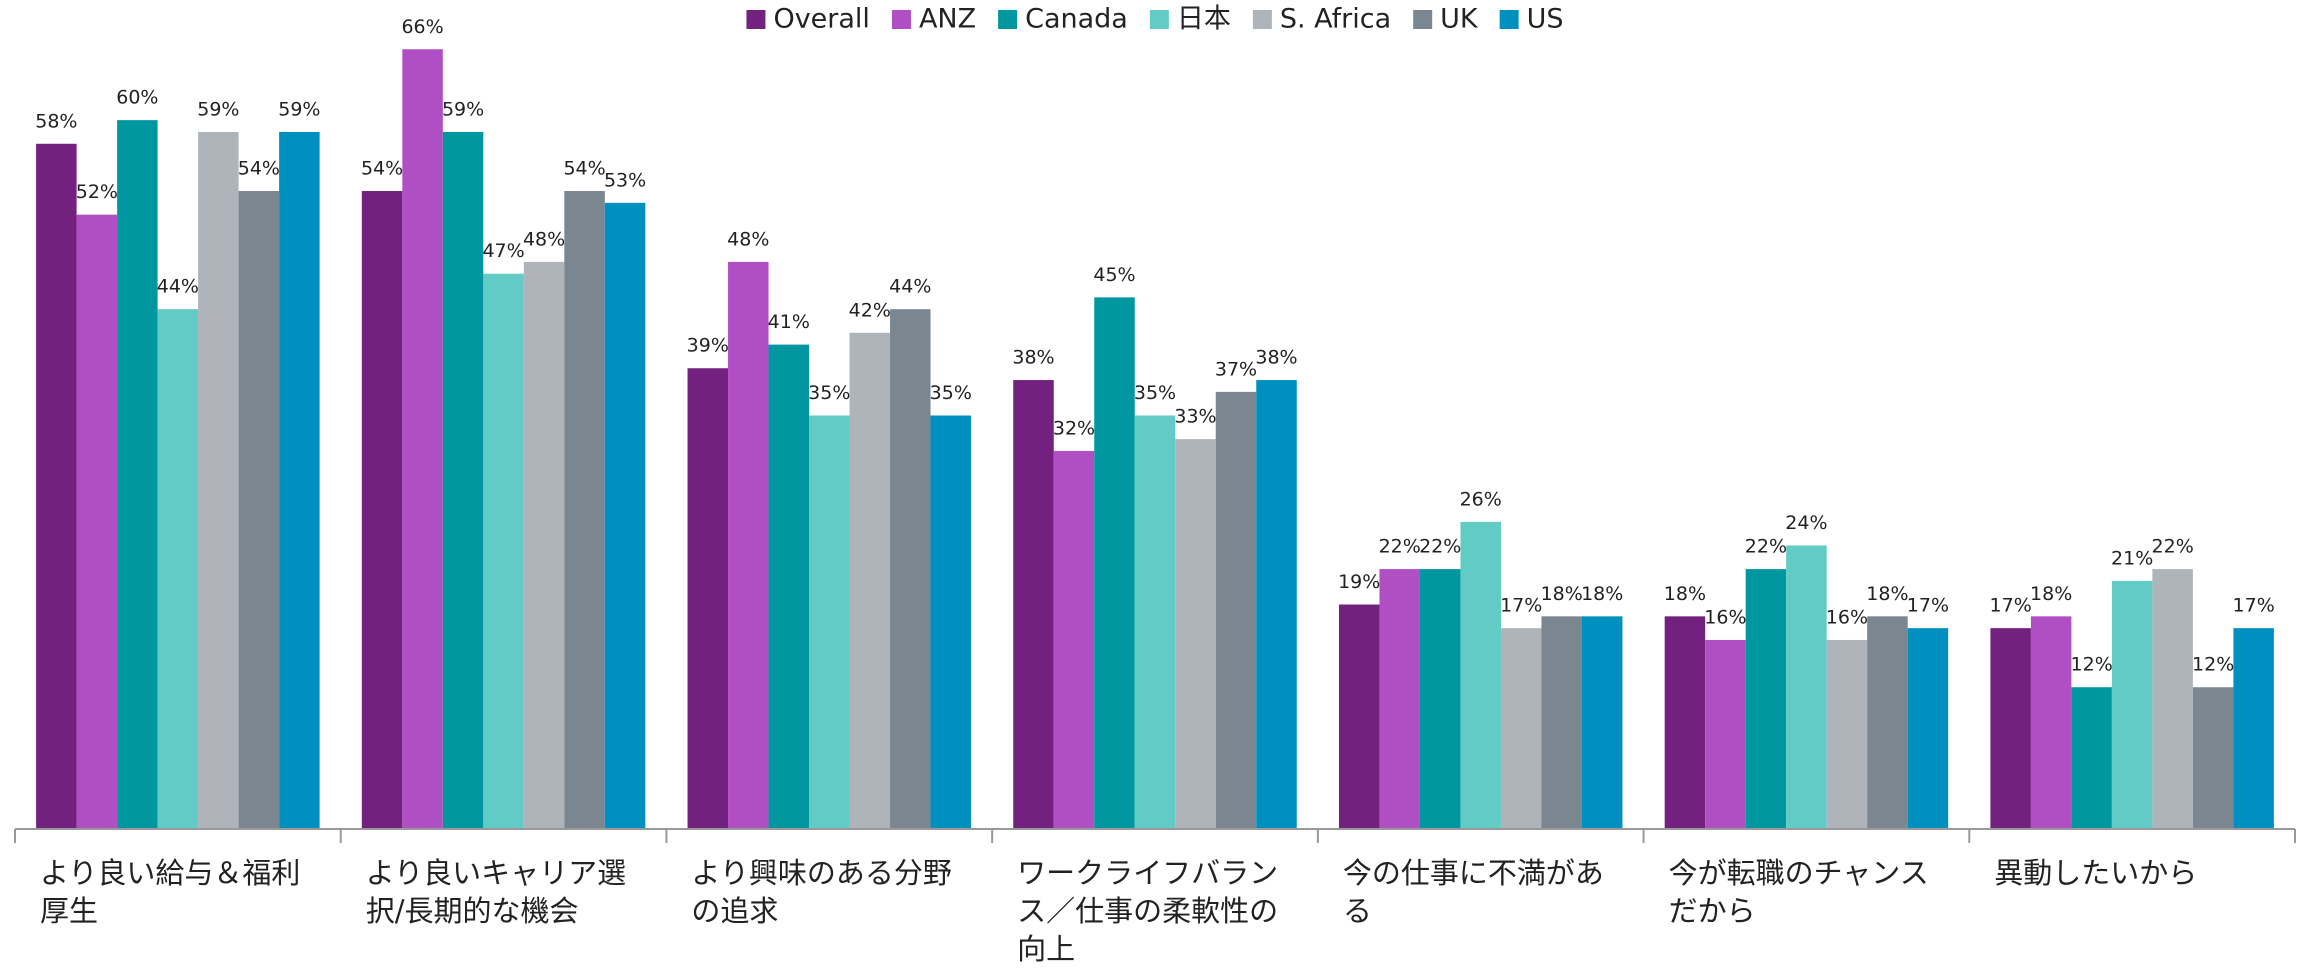  I want to click on x-tick-label: 異動したいから, so click(2096, 873).